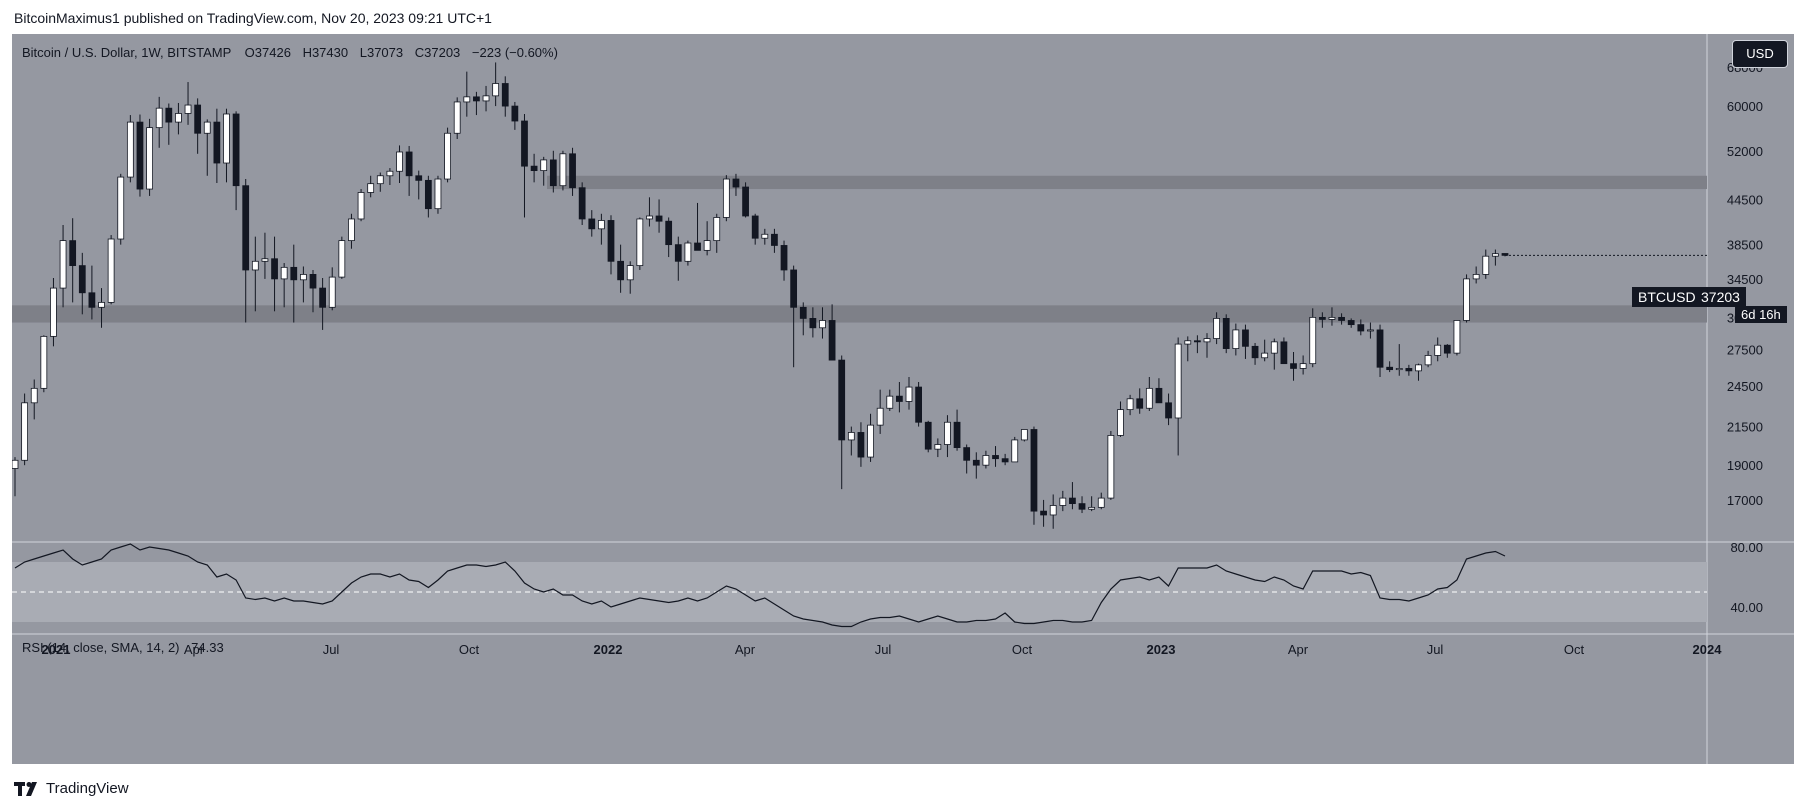 The height and width of the screenshot is (810, 1807). Describe the element at coordinates (71, 788) in the screenshot. I see `tradingview-logo: TradingView` at that location.